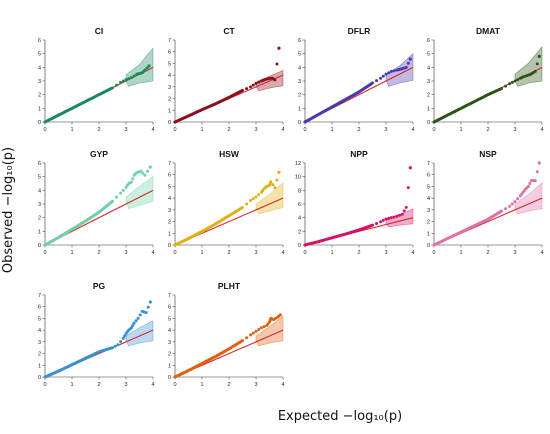 This screenshot has width=550, height=434. I want to click on y-tick-label: 4, so click(39, 191).